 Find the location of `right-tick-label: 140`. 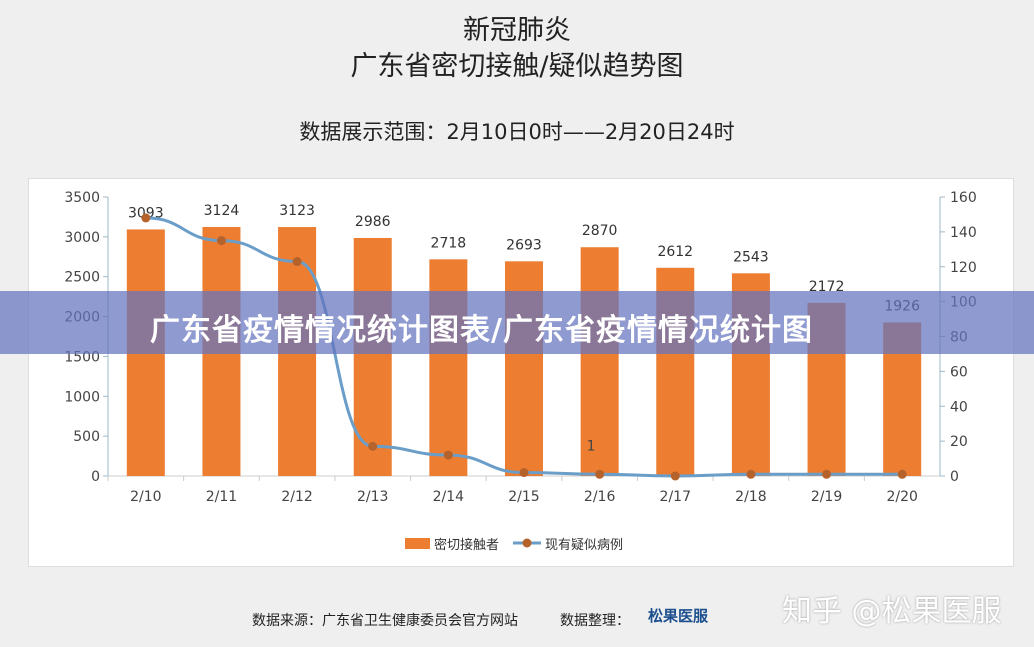

right-tick-label: 140 is located at coordinates (963, 233).